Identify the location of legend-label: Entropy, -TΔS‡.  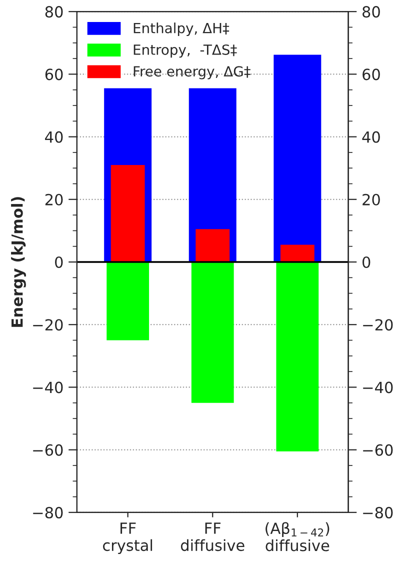
(185, 51).